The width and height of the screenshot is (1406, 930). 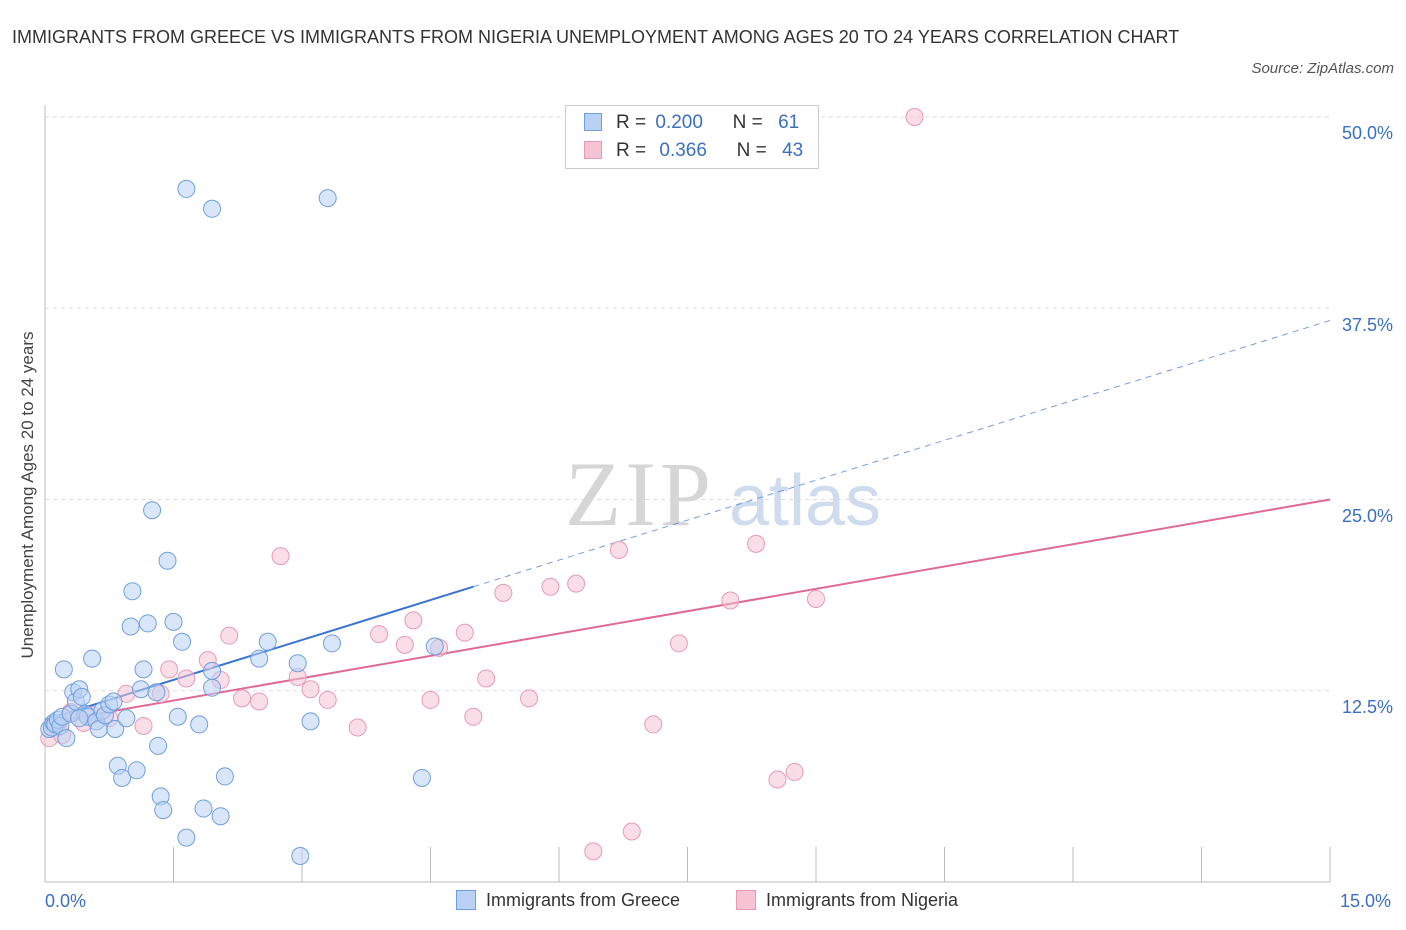 What do you see at coordinates (593, 150) in the screenshot?
I see `nigeria-swatch` at bounding box center [593, 150].